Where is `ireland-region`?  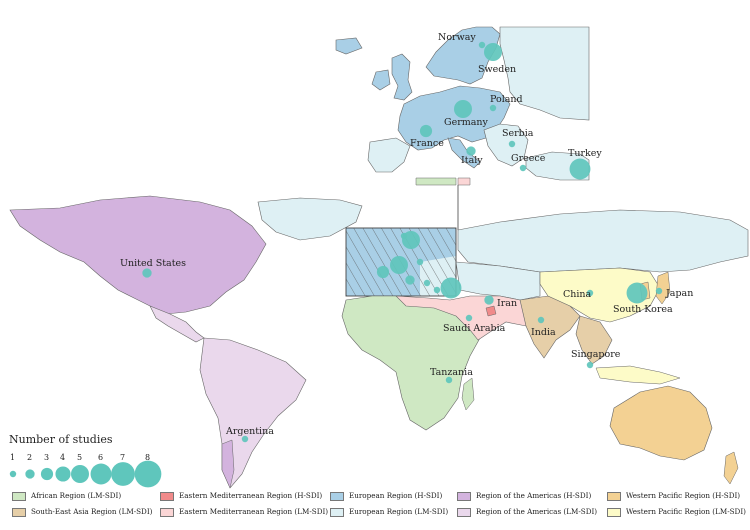 ireland-region is located at coordinates (381, 80).